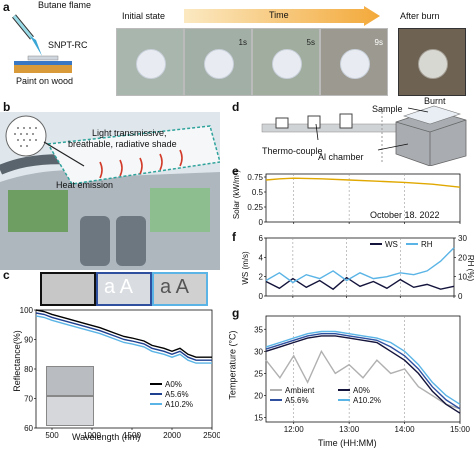  I want to click on y-tick-label: 80, so click(28, 369).